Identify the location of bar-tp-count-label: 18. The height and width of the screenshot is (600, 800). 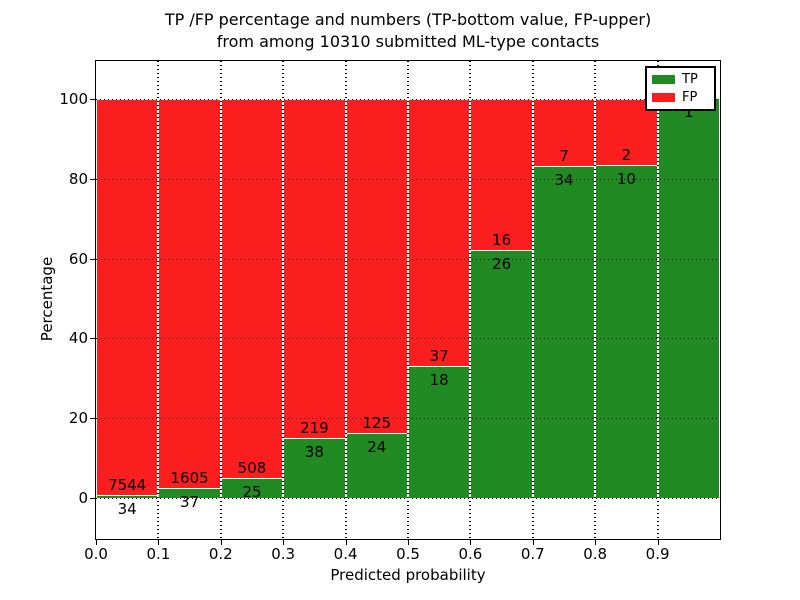
(439, 380).